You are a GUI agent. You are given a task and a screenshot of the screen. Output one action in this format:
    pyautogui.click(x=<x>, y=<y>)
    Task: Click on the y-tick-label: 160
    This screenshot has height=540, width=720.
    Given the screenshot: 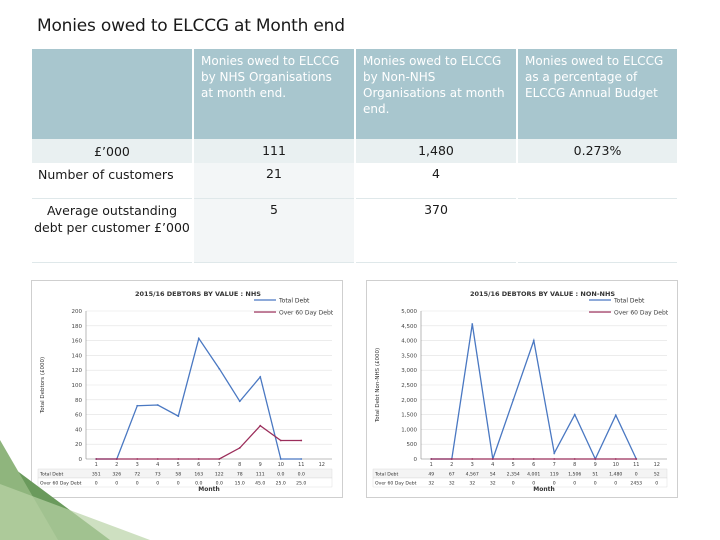 What is the action you would take?
    pyautogui.click(x=77, y=342)
    